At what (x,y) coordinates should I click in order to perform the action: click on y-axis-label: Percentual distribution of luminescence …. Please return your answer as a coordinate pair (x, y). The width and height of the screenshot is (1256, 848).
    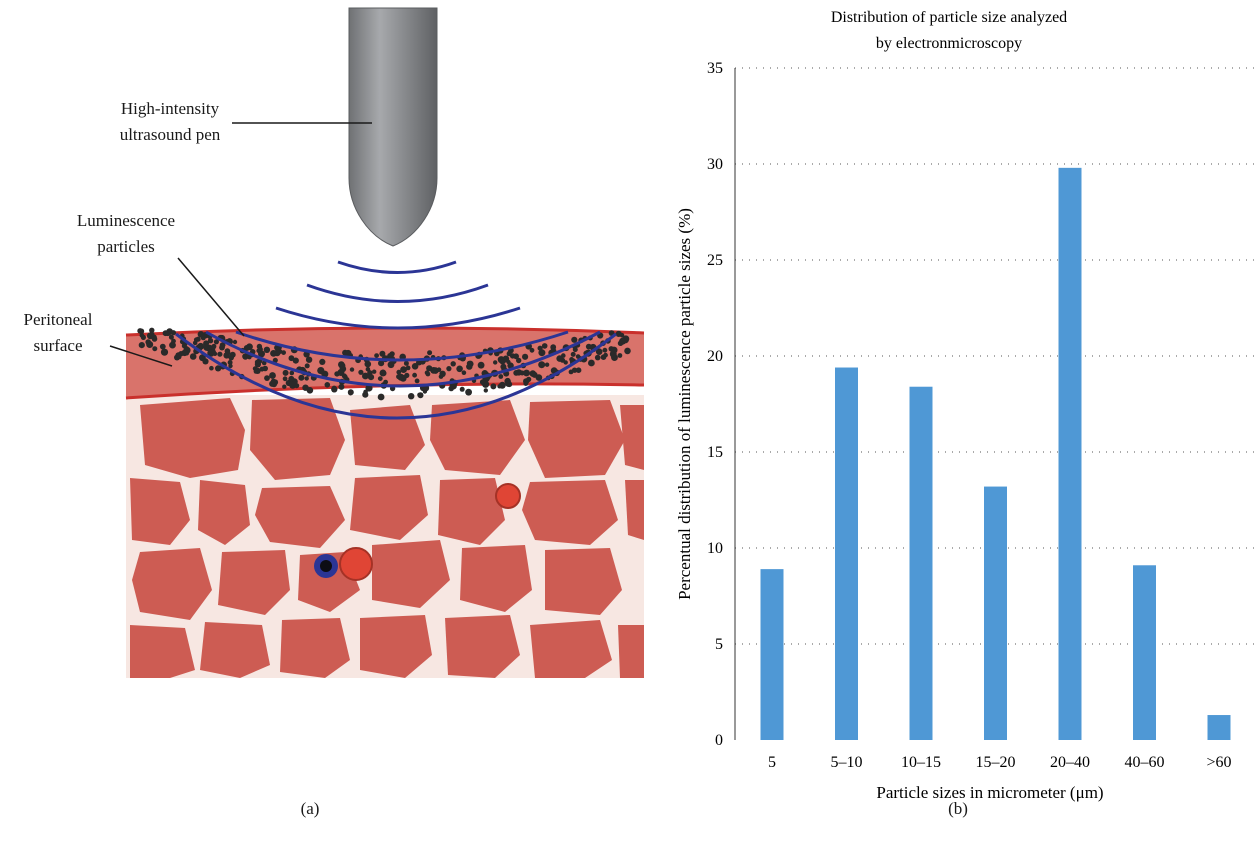
    Looking at the image, I should click on (684, 404).